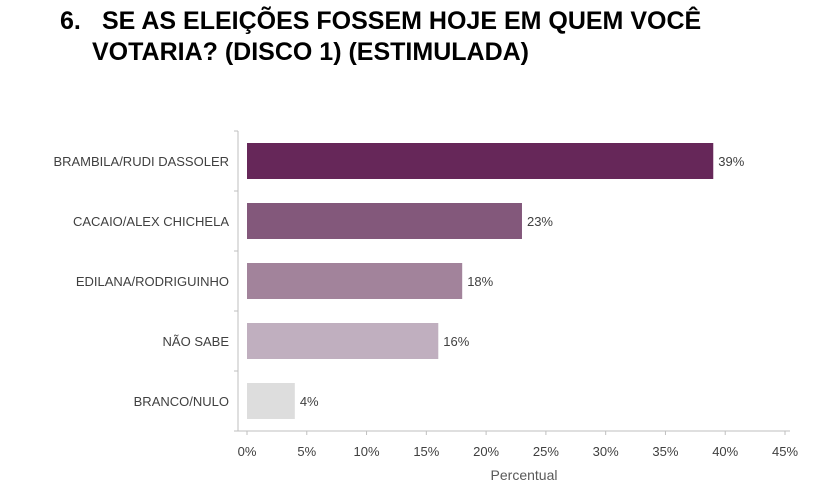 The width and height of the screenshot is (833, 491). What do you see at coordinates (785, 451) in the screenshot?
I see `x-tick-label: 45%` at bounding box center [785, 451].